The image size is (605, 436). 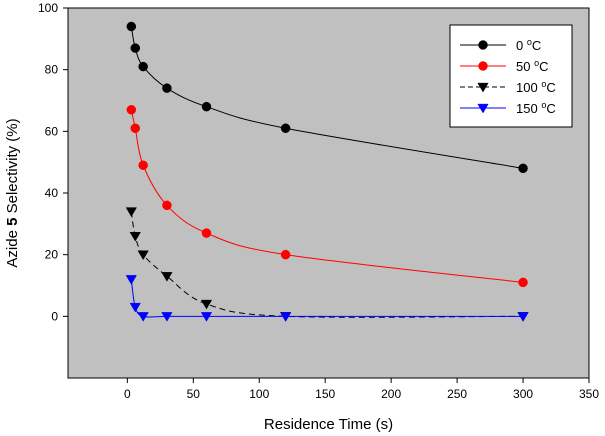 I want to click on legend-entry: 100 oC, so click(x=508, y=87).